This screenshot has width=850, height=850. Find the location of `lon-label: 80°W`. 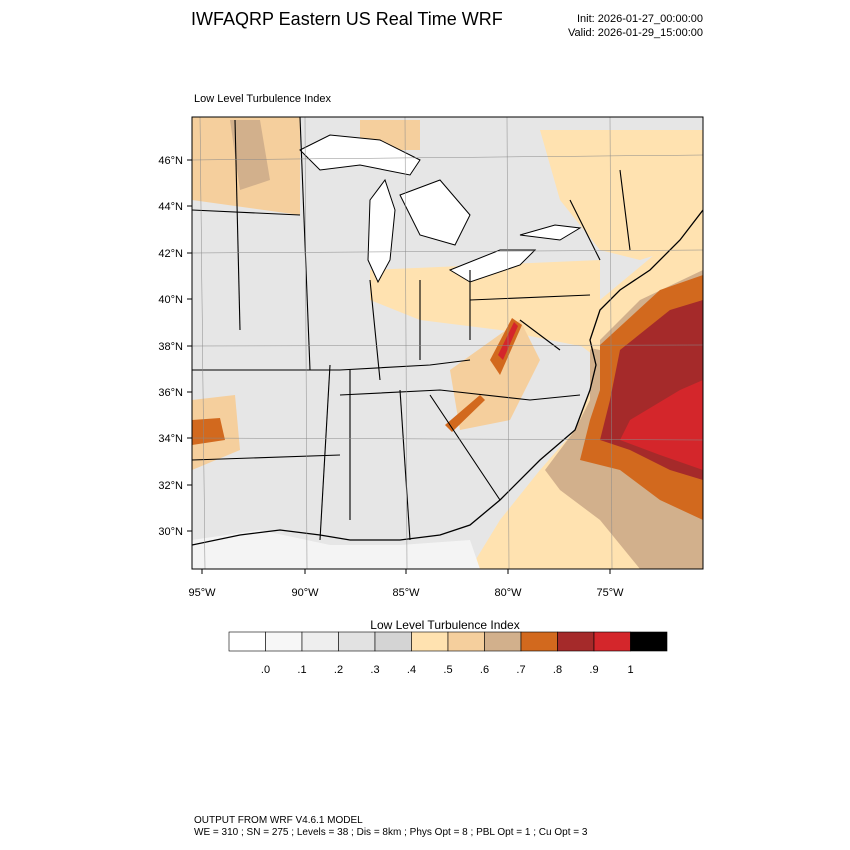

lon-label: 80°W is located at coordinates (508, 593).